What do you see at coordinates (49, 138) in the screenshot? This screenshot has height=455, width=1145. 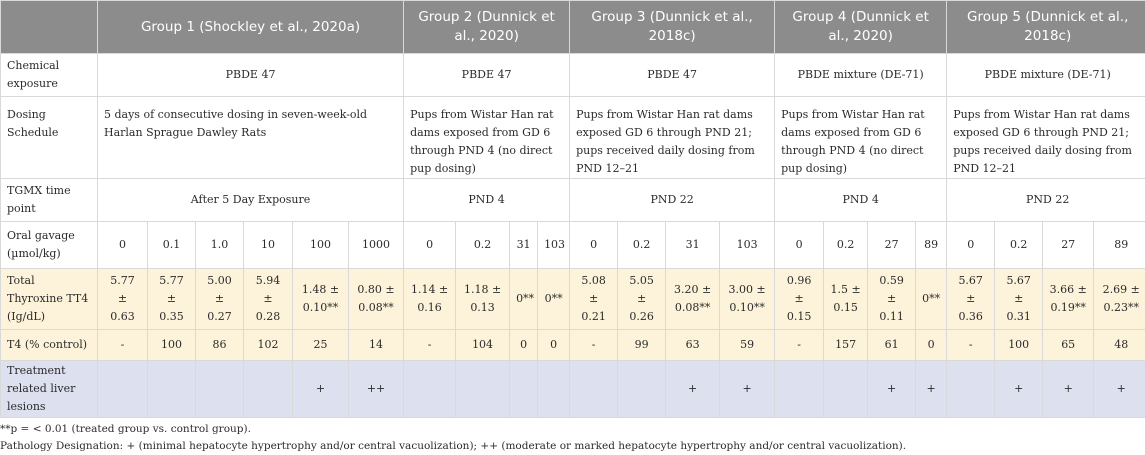 I see `row-label: Dosing Schedule` at bounding box center [49, 138].